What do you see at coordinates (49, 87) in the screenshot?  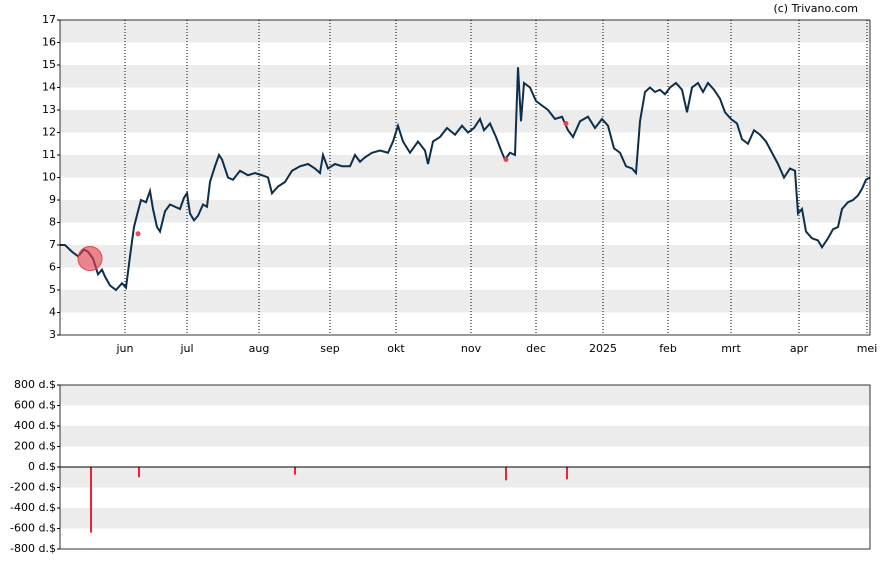 I see `y-tick-label: 14` at bounding box center [49, 87].